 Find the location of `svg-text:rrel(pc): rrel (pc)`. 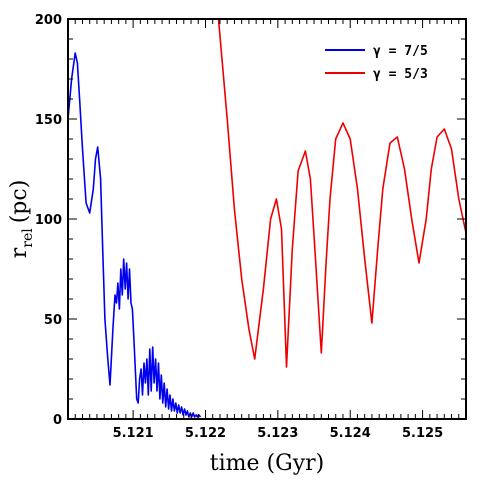

svg-text:rrel(pc): rrel (pc) is located at coordinates (21, 219).